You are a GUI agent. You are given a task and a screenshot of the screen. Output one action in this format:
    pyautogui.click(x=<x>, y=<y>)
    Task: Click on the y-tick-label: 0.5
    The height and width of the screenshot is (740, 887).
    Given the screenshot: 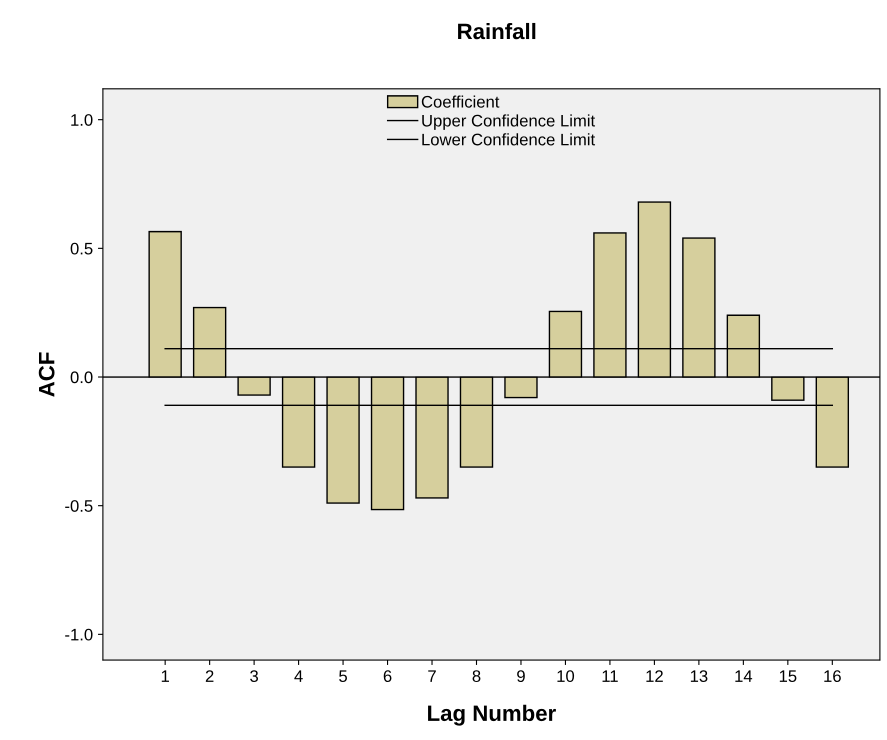 What is the action you would take?
    pyautogui.click(x=81, y=248)
    